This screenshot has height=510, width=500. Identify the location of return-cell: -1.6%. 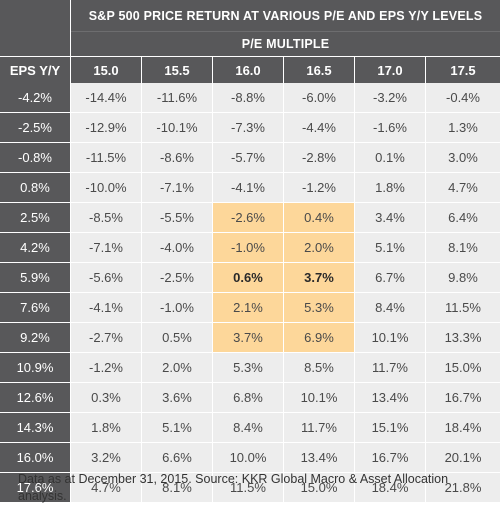
(390, 128).